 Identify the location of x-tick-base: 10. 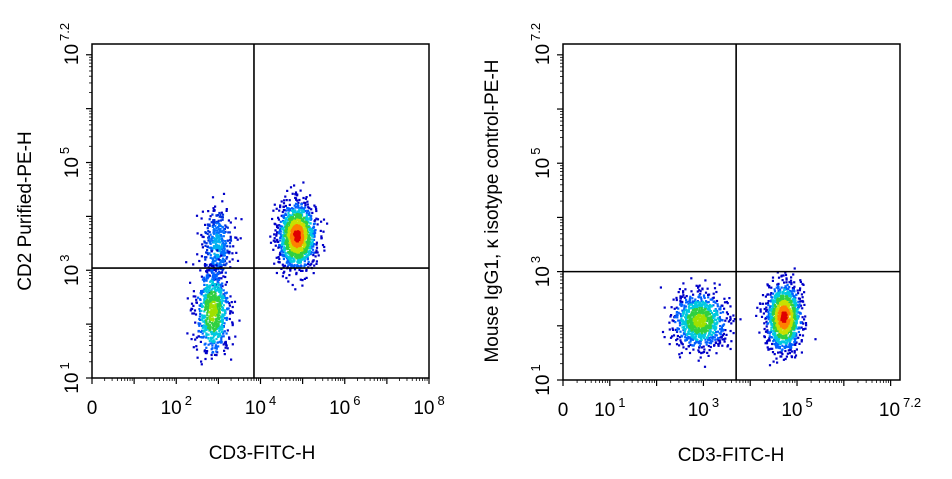
(604, 410).